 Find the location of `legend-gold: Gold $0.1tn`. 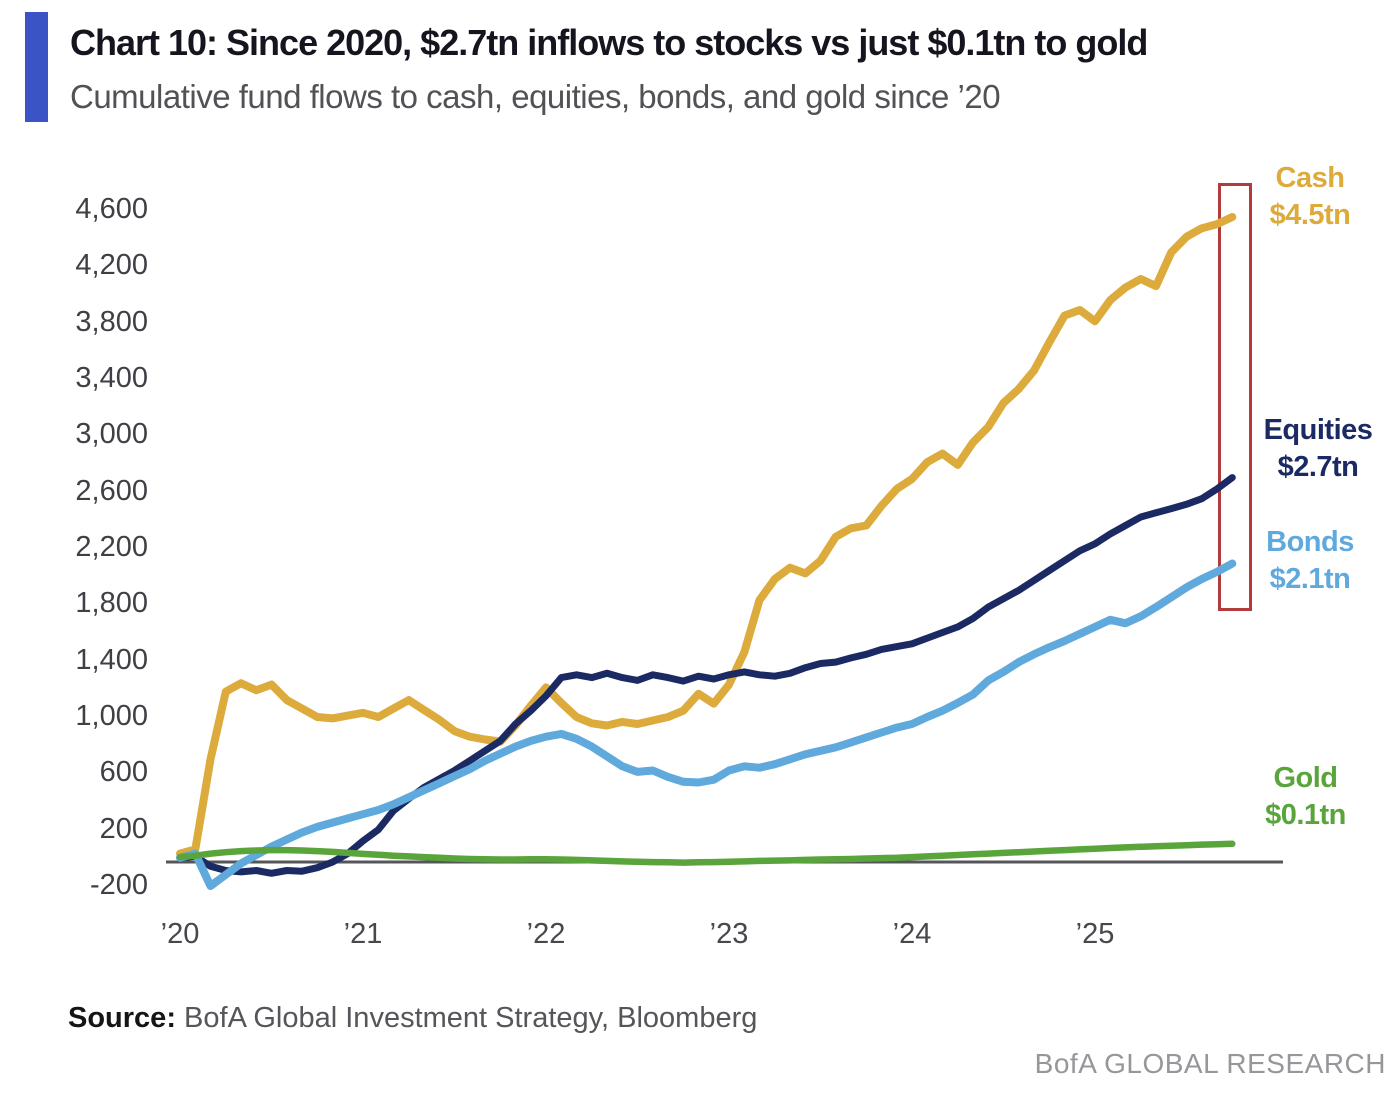

legend-gold: Gold $0.1tn is located at coordinates (1305, 797).